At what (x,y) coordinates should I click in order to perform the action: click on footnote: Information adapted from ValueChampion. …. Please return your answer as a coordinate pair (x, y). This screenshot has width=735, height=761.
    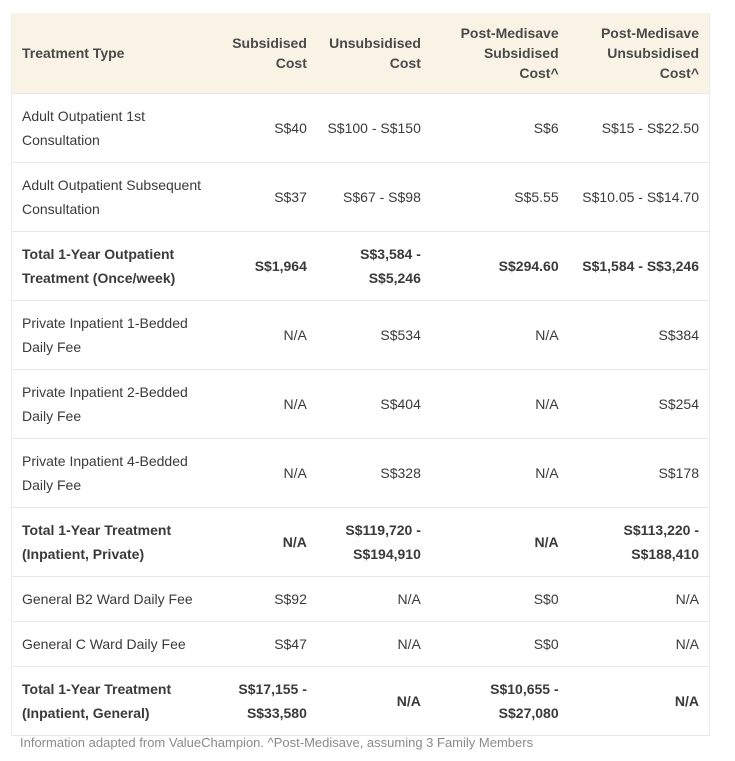
    Looking at the image, I should click on (277, 742).